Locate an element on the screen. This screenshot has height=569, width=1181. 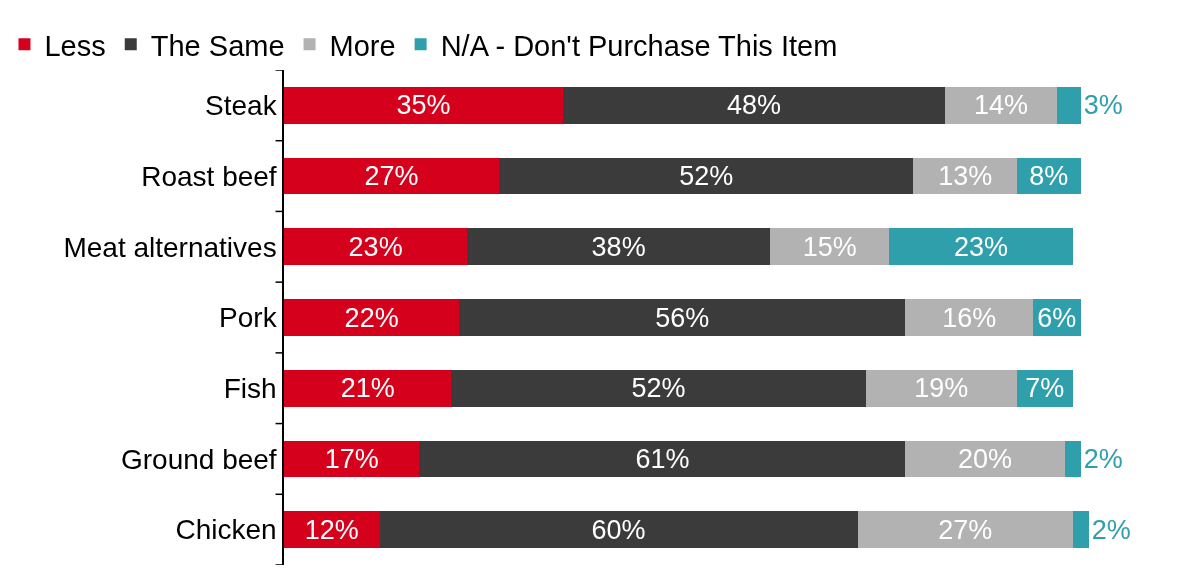
data-label: 15% is located at coordinates (829, 246).